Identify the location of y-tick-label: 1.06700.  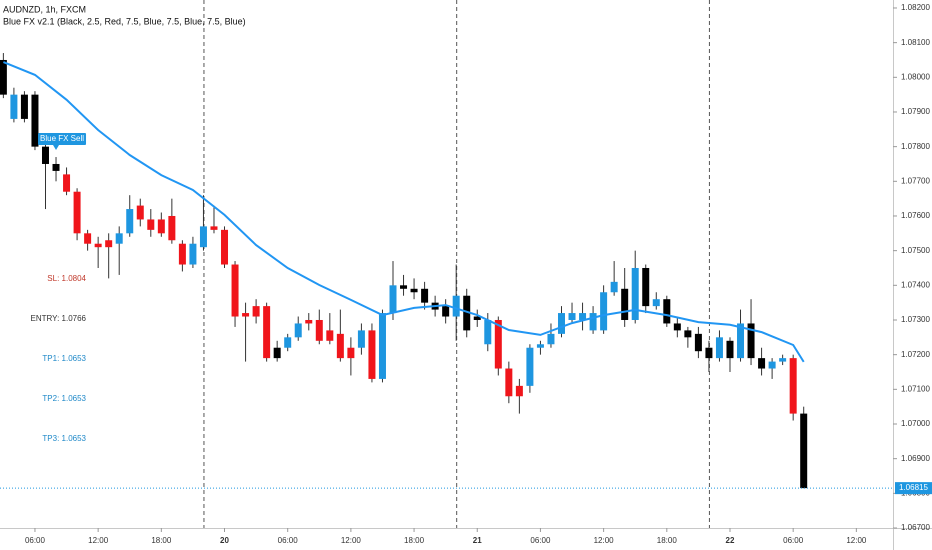
(915, 527).